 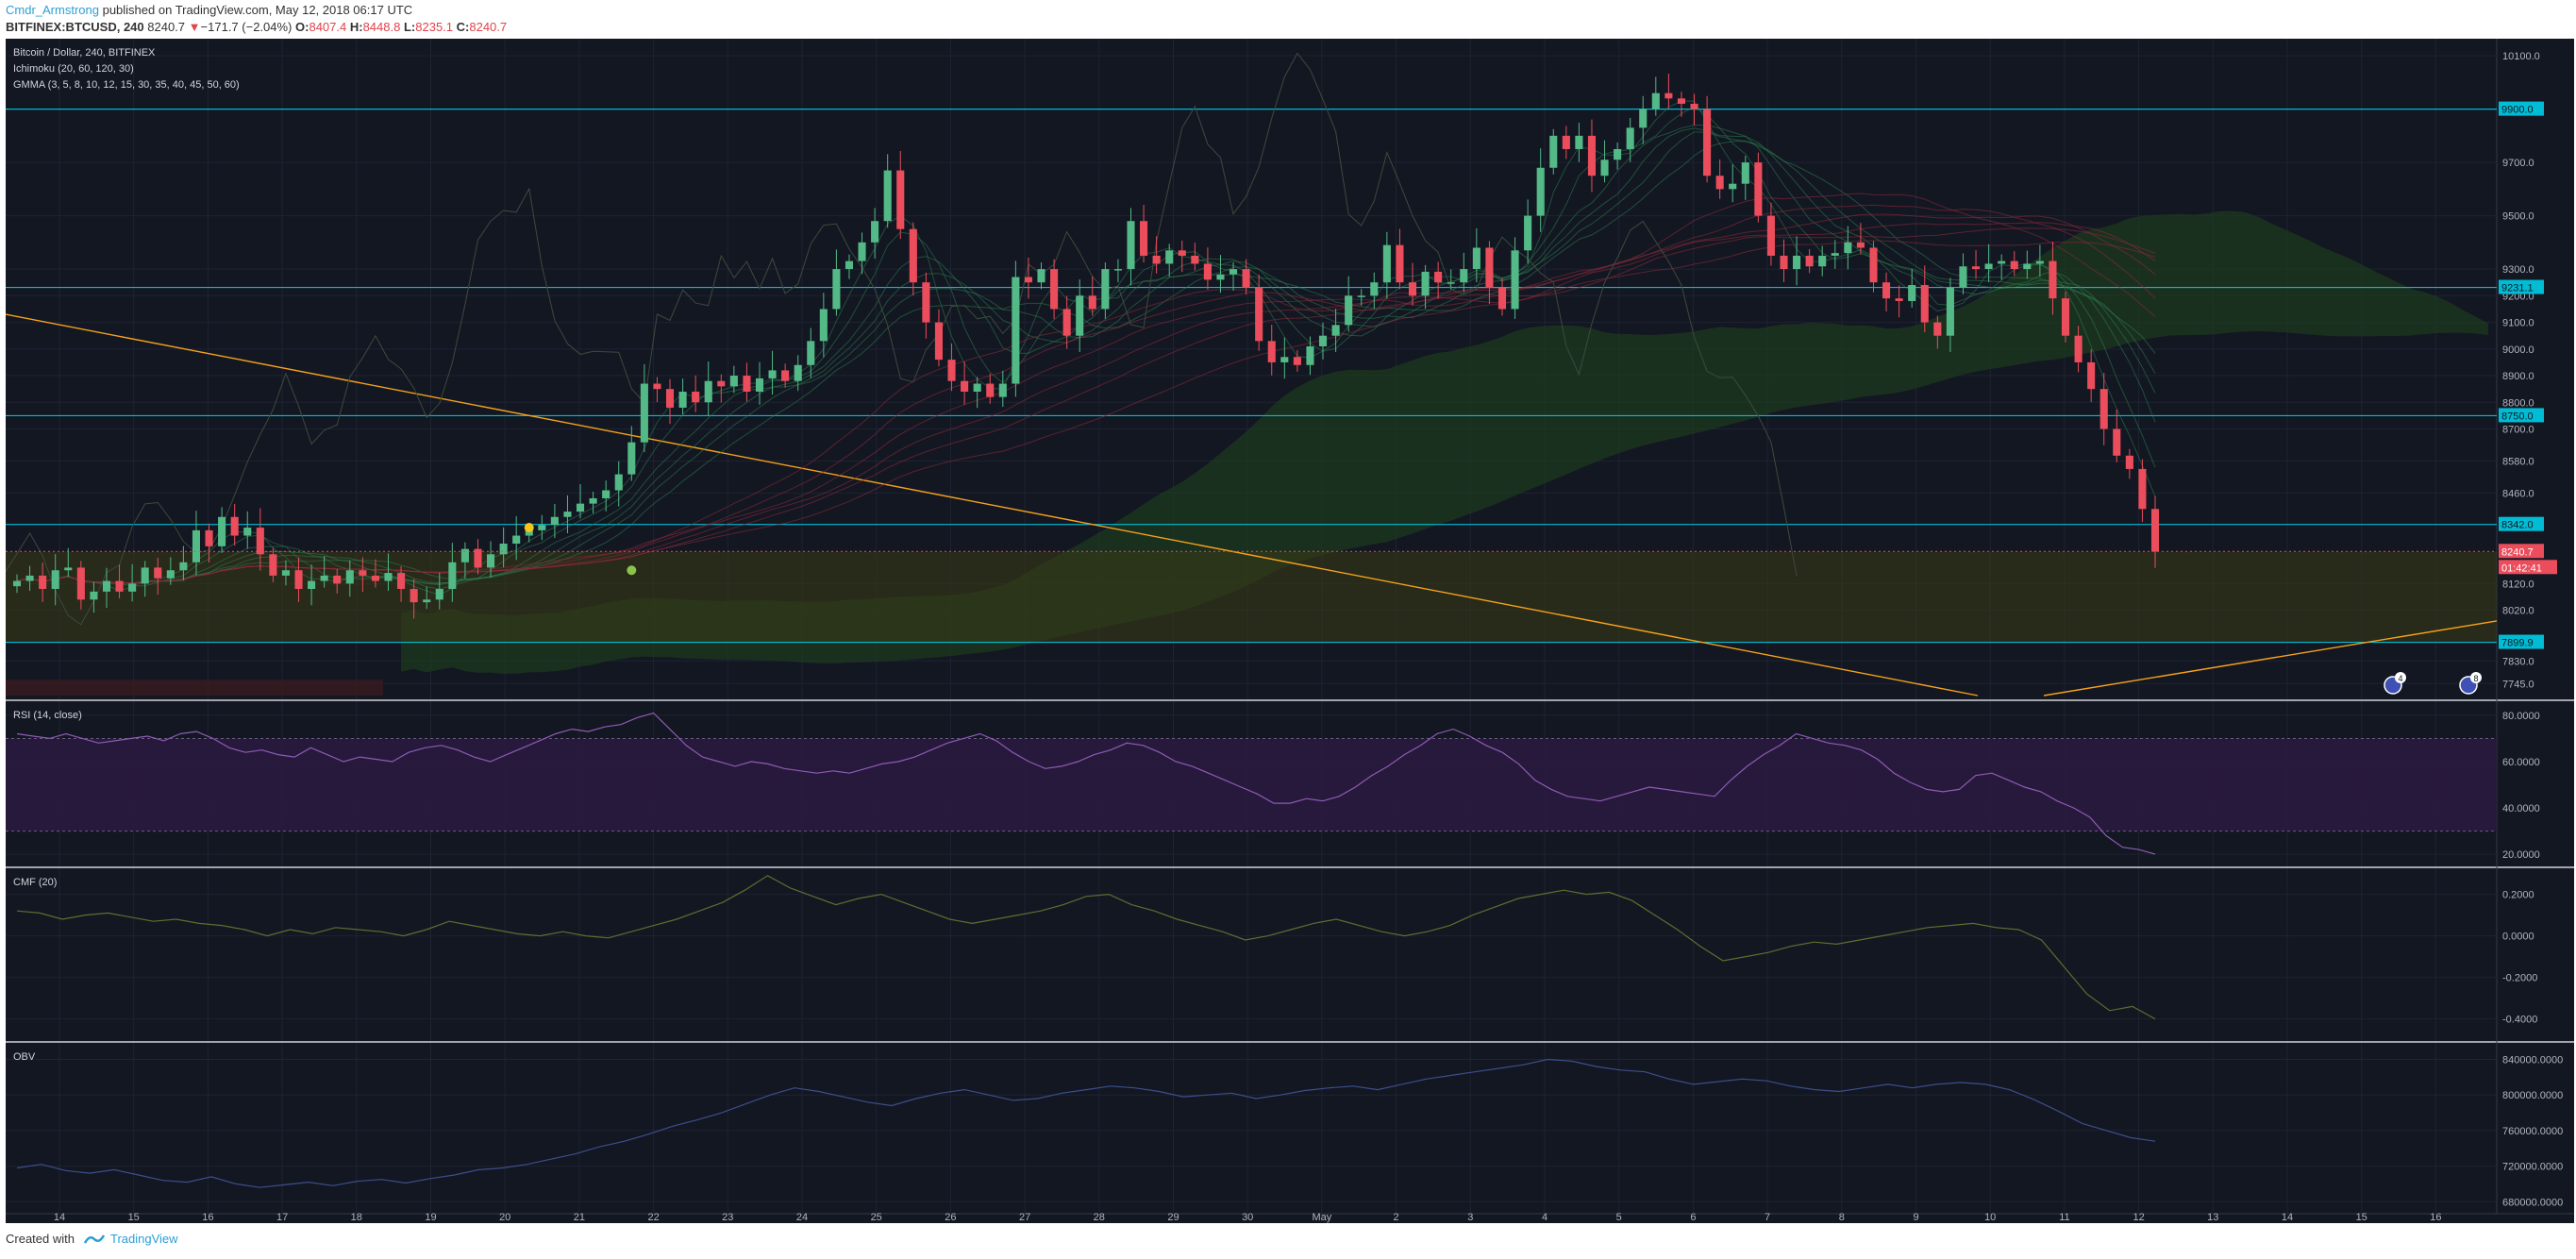 I want to click on close-label: C:, so click(x=463, y=27).